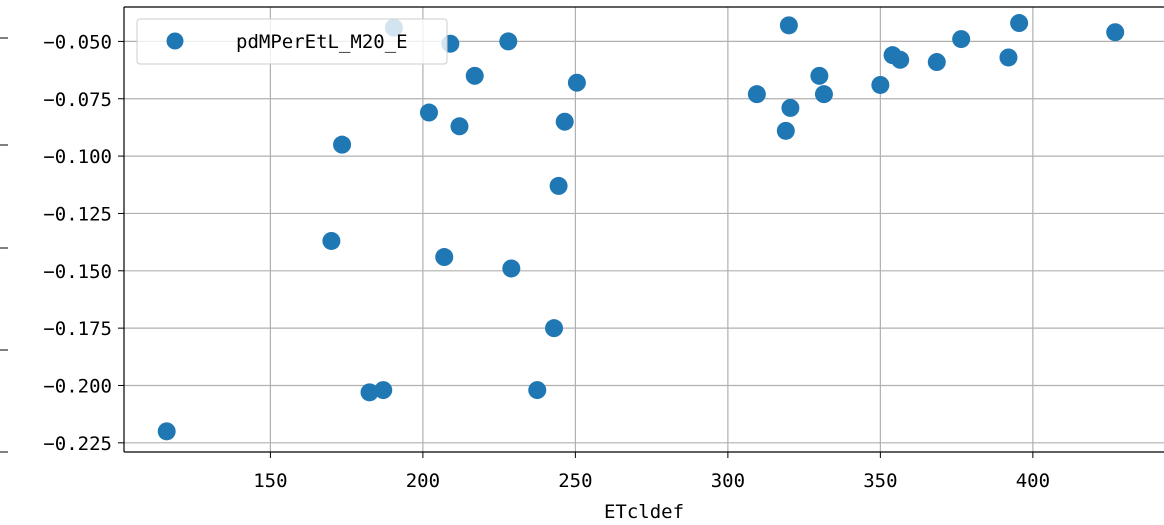 The image size is (1164, 525). I want to click on x-tick-label: 200, so click(423, 481).